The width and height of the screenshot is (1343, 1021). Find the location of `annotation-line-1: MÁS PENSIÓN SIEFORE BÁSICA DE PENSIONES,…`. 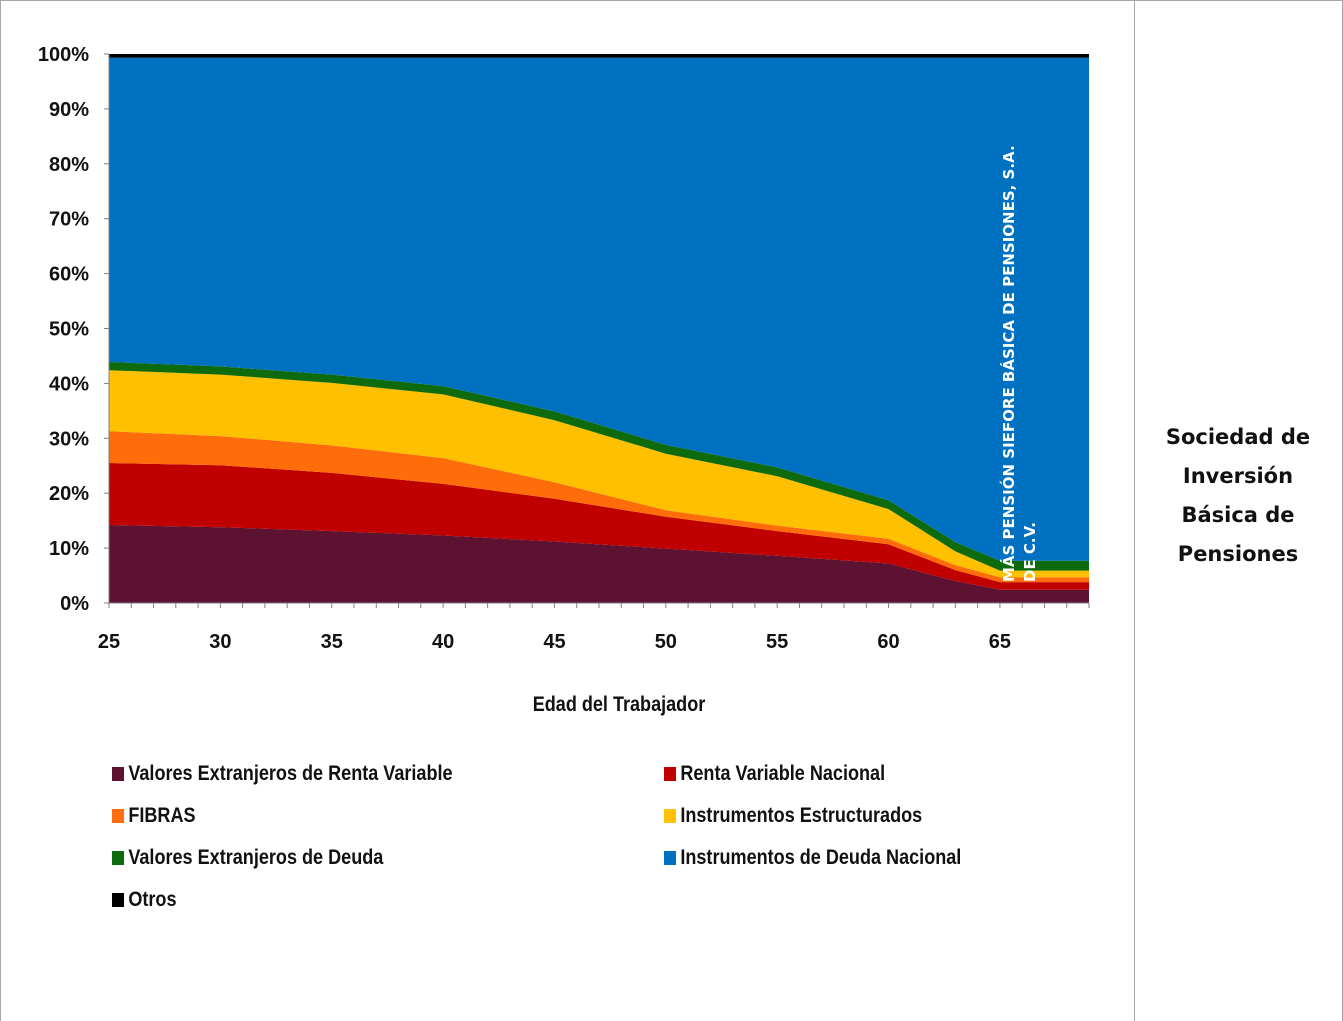

annotation-line-1: MÁS PENSIÓN SIEFORE BÁSICA DE PENSIONES,… is located at coordinates (1008, 363).